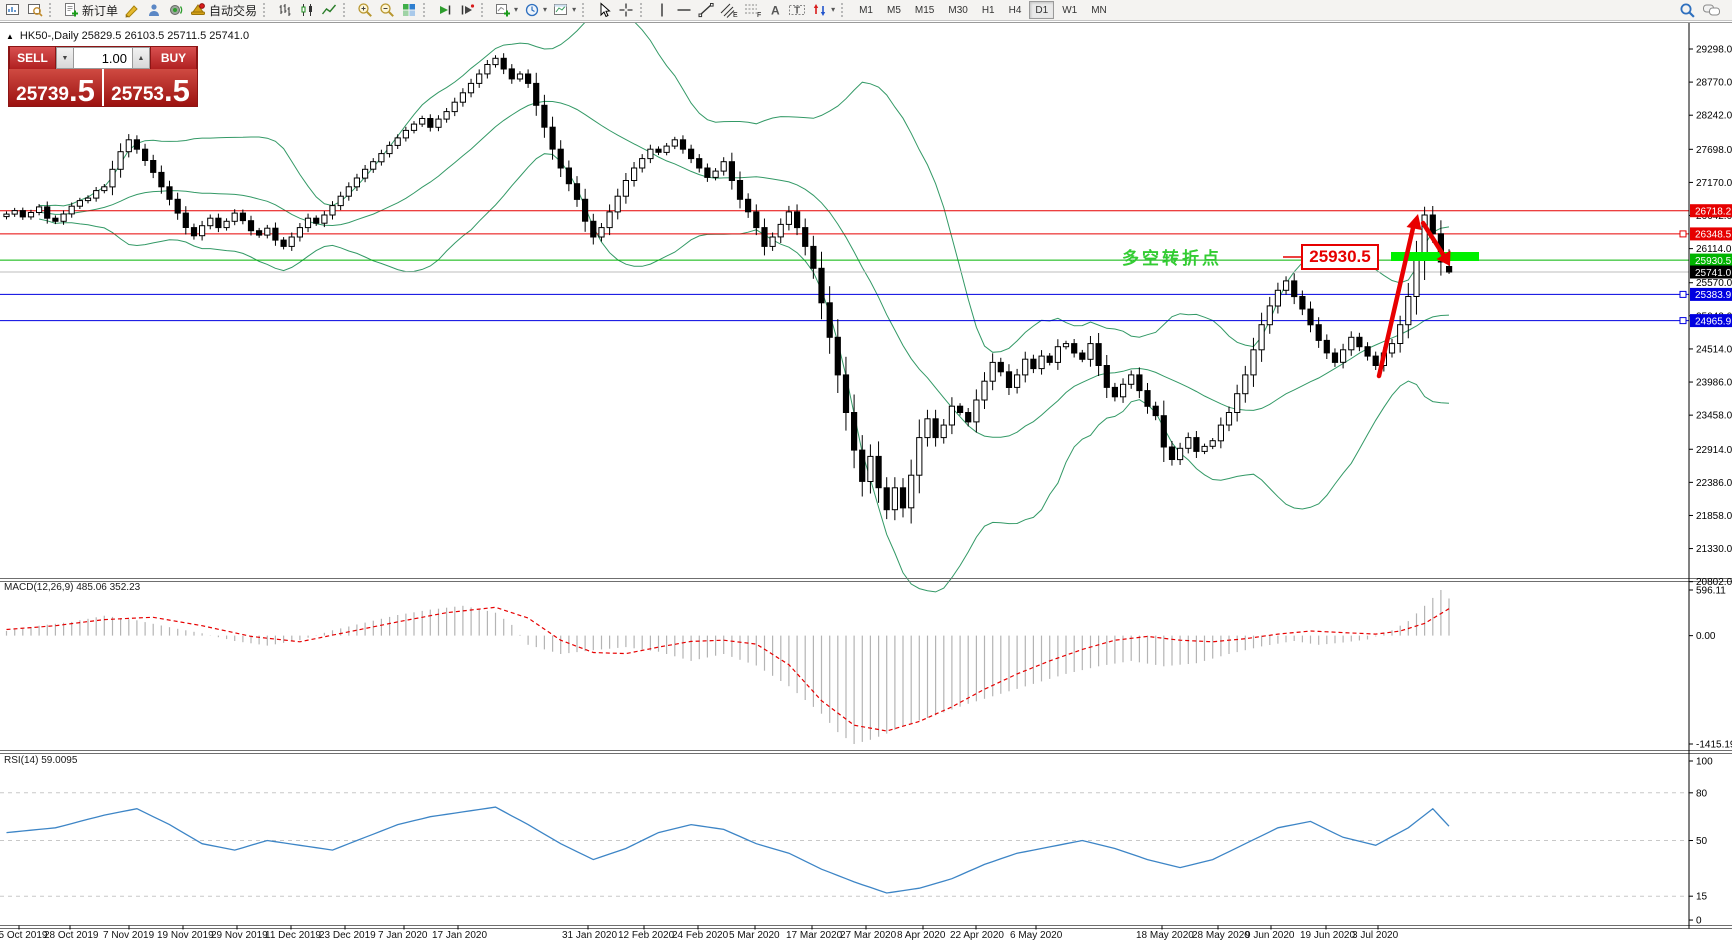 This screenshot has height=948, width=1732. What do you see at coordinates (65, 58) in the screenshot?
I see `volume-down-button: ▼` at bounding box center [65, 58].